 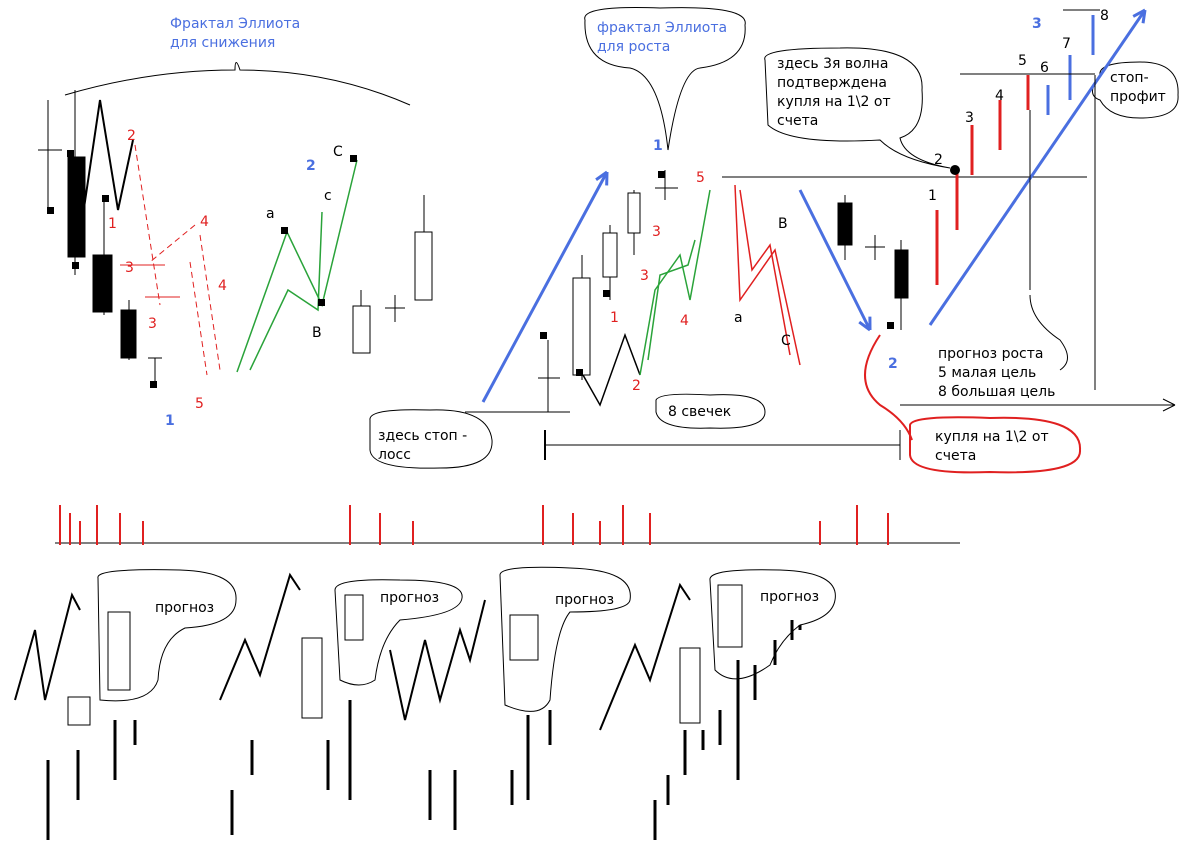 What do you see at coordinates (1048, 332) in the screenshot?
I see `black-curve` at bounding box center [1048, 332].